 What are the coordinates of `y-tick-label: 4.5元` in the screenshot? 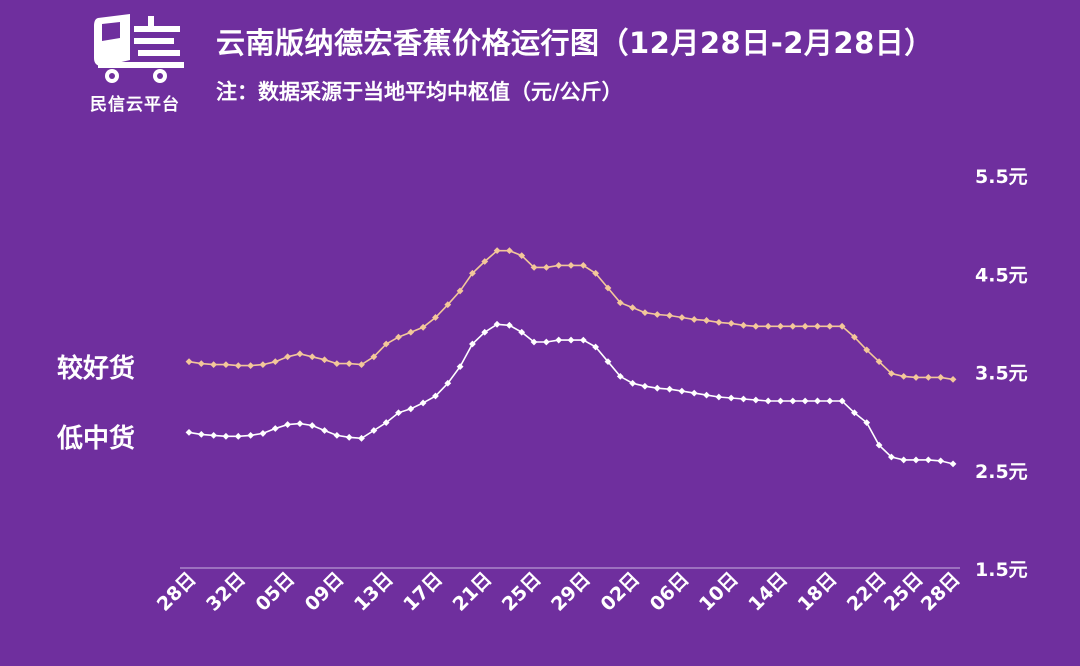 It's located at (1001, 275).